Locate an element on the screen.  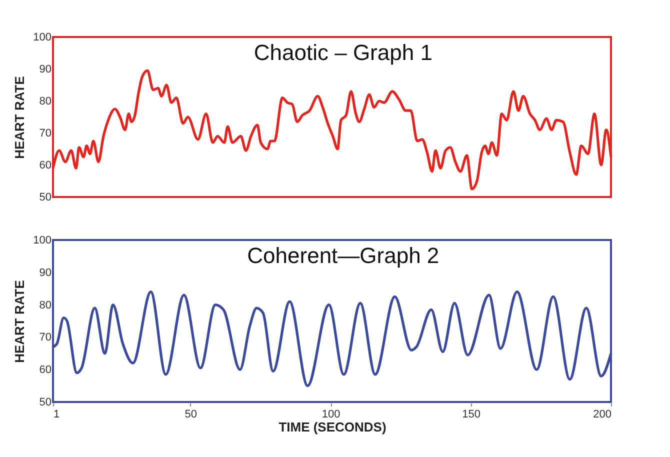
x-tick-label: 150 is located at coordinates (471, 414).